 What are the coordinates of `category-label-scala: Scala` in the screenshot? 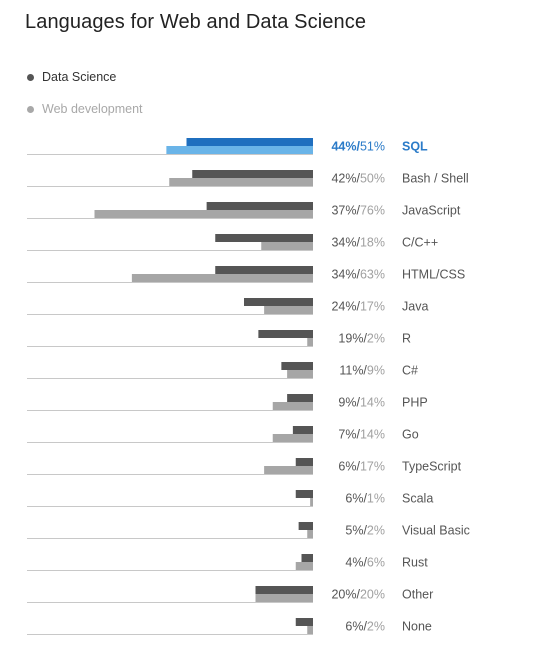 It's located at (417, 499).